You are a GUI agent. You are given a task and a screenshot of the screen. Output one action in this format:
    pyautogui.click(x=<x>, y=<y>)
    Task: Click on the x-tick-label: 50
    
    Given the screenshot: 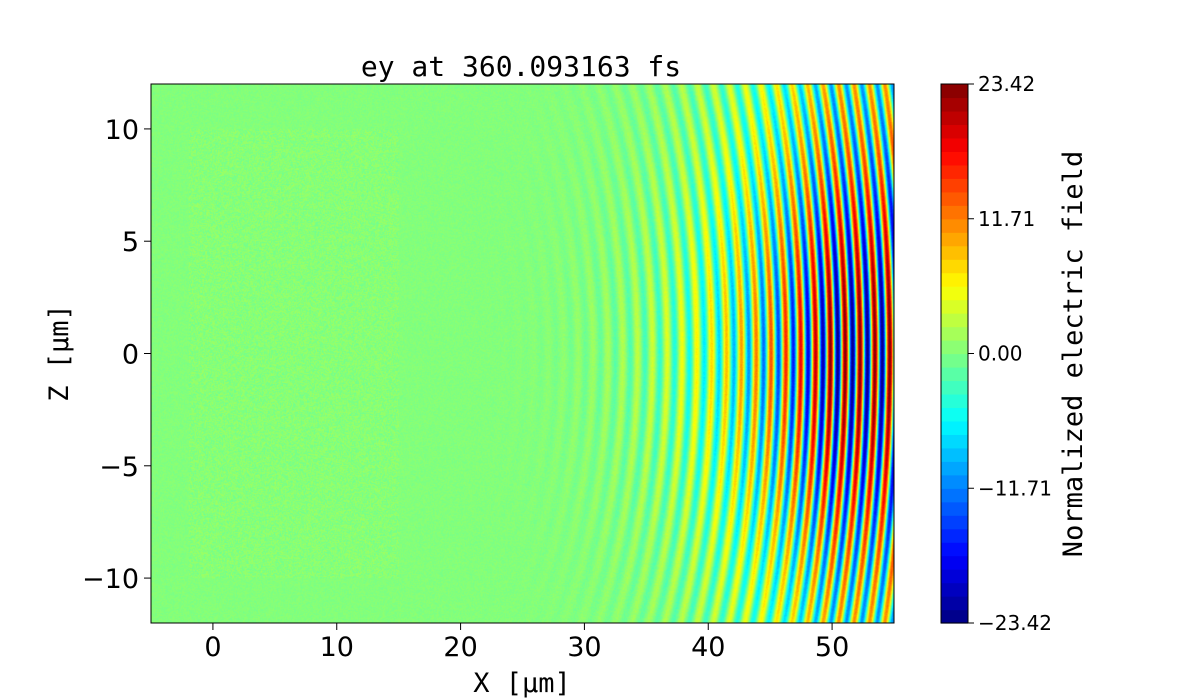 What is the action you would take?
    pyautogui.click(x=832, y=647)
    